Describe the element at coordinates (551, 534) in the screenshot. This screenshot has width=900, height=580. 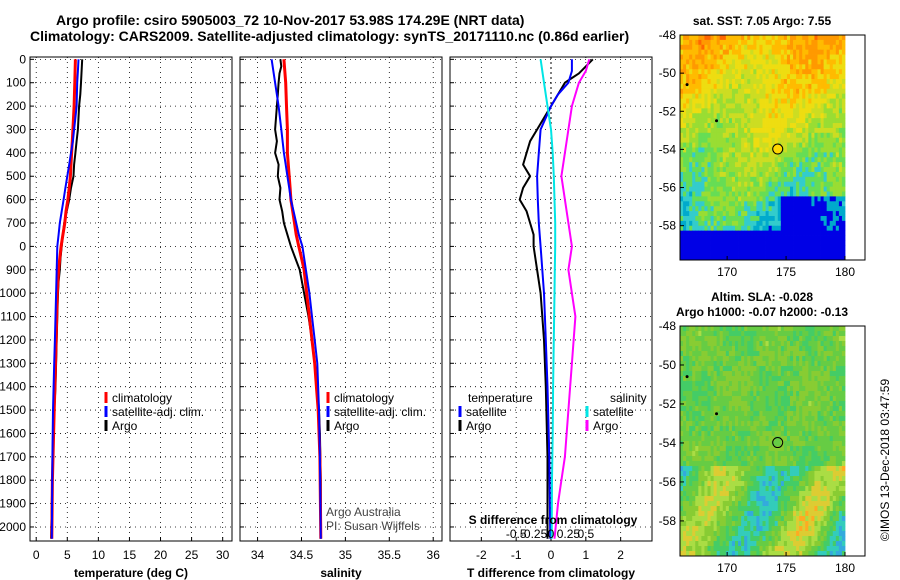
I see `diff-s-tick-label: 0` at that location.